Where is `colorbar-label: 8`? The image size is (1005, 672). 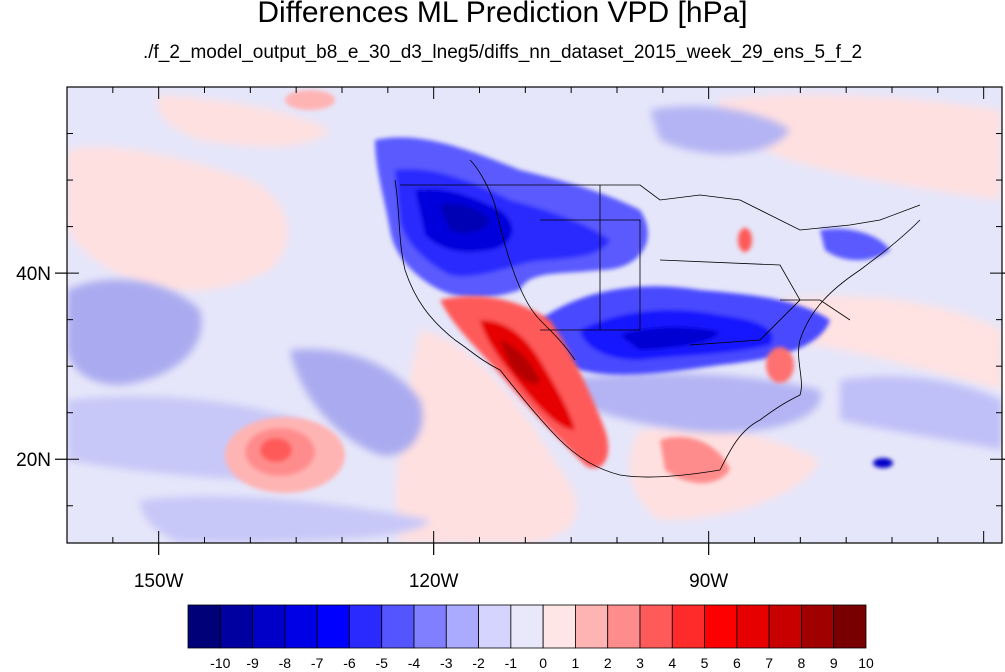 colorbar-label: 8 is located at coordinates (802, 663).